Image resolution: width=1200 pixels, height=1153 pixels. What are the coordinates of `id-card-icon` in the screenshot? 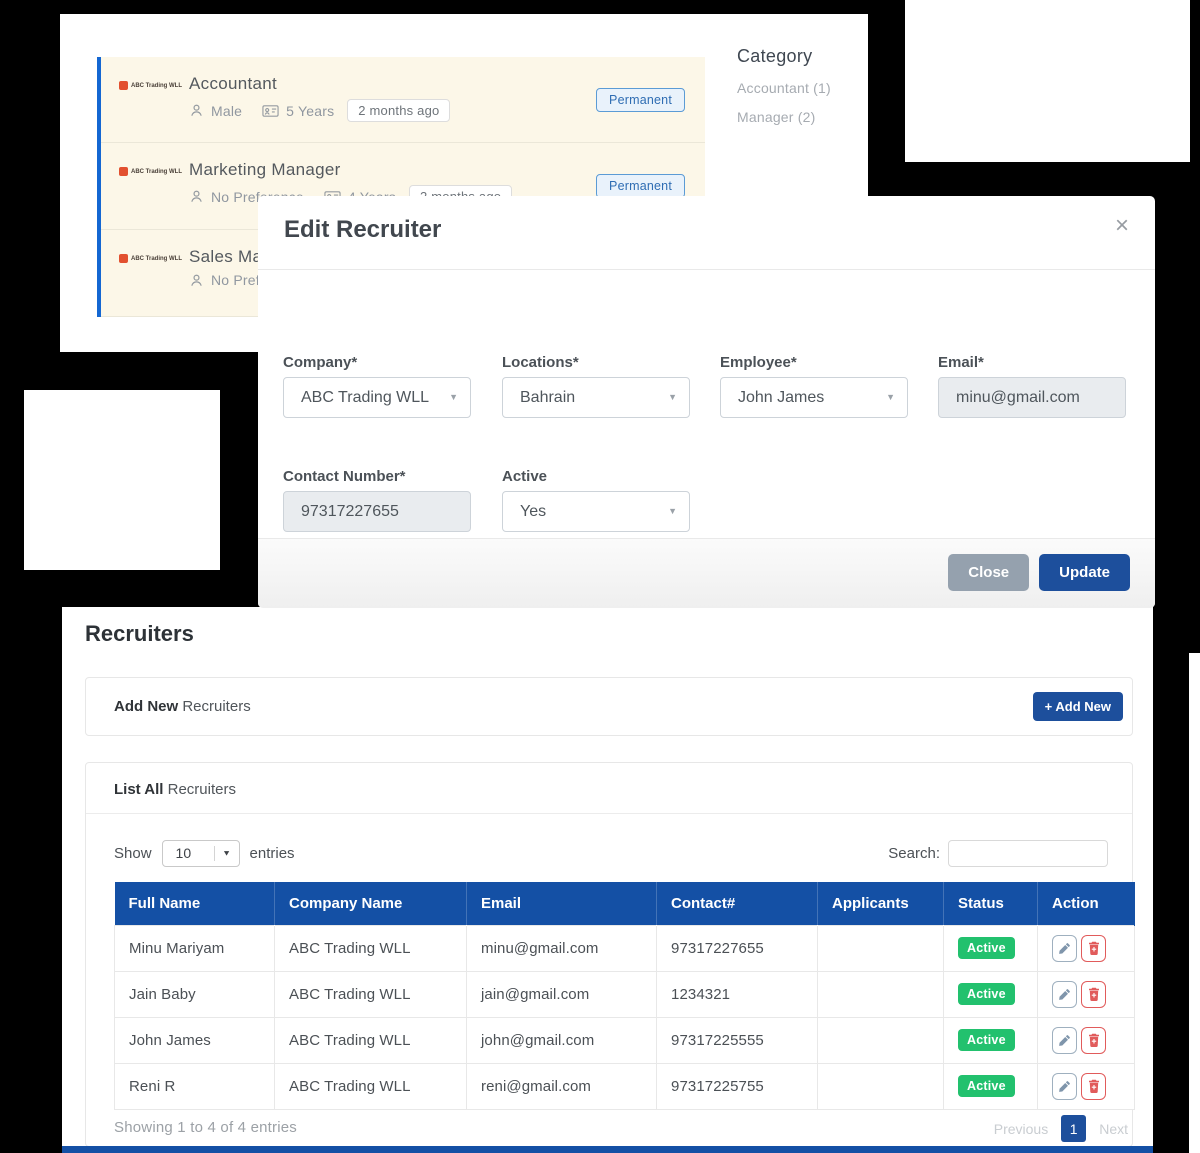 It's located at (270, 111).